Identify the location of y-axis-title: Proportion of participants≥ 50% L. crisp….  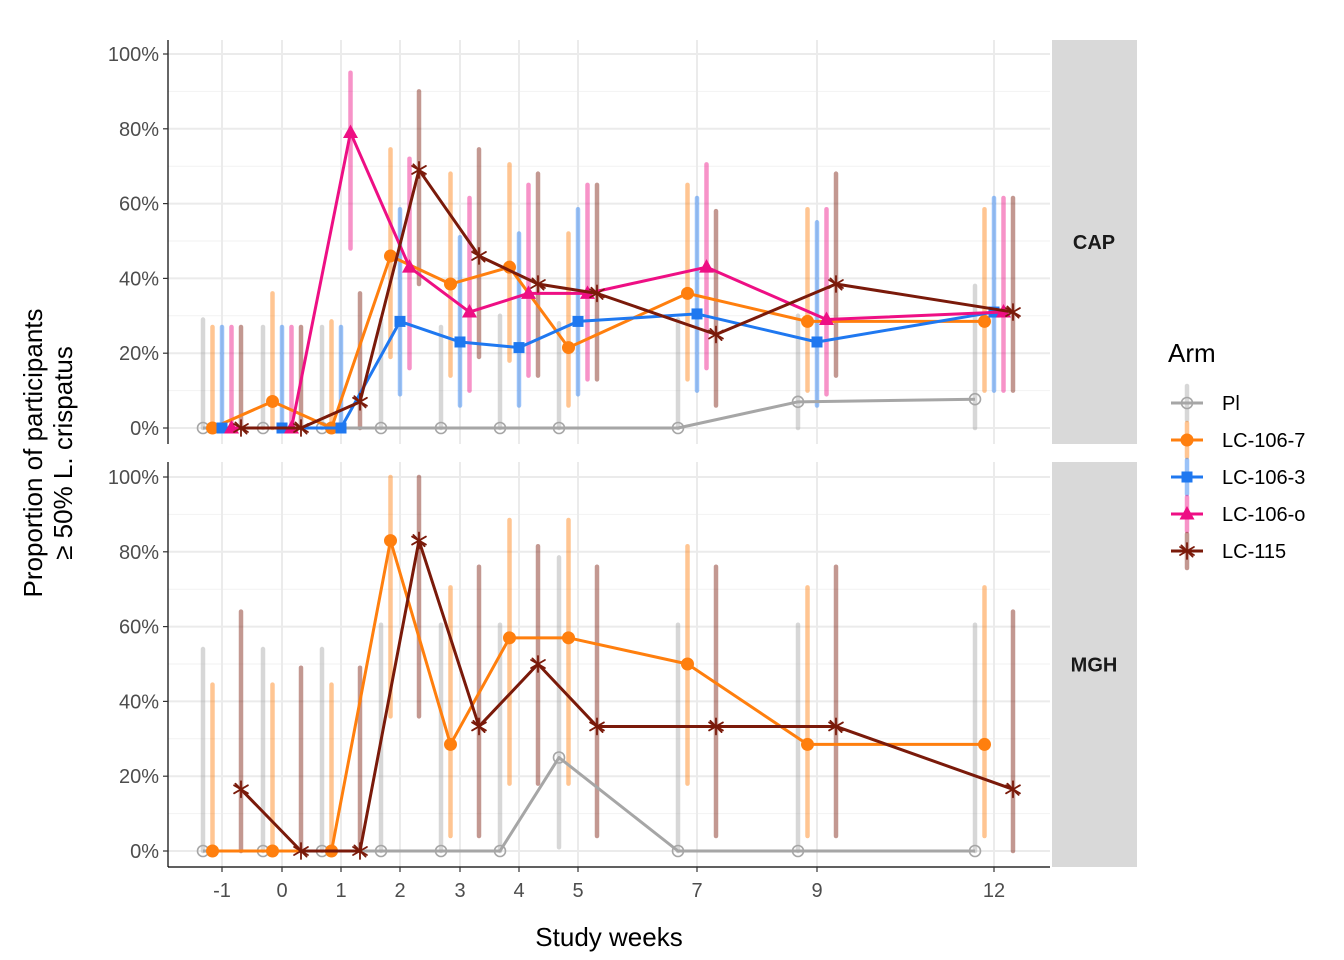
(48, 452).